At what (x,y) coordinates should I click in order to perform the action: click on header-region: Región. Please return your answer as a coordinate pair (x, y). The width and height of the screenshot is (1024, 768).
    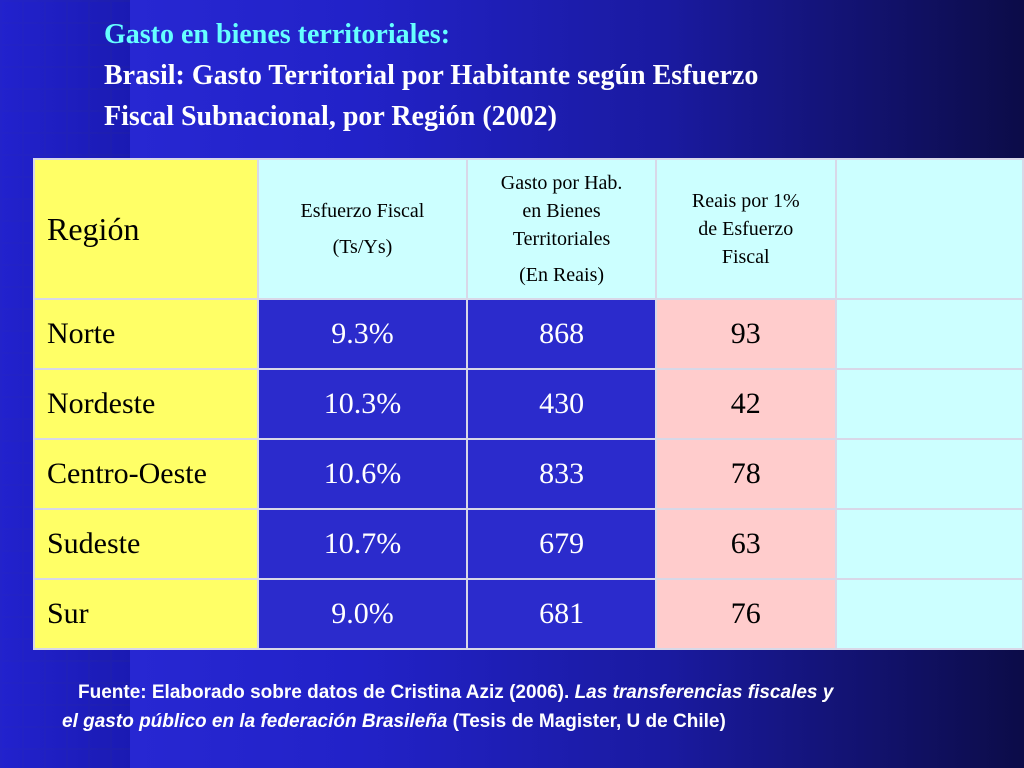
    Looking at the image, I should click on (146, 229).